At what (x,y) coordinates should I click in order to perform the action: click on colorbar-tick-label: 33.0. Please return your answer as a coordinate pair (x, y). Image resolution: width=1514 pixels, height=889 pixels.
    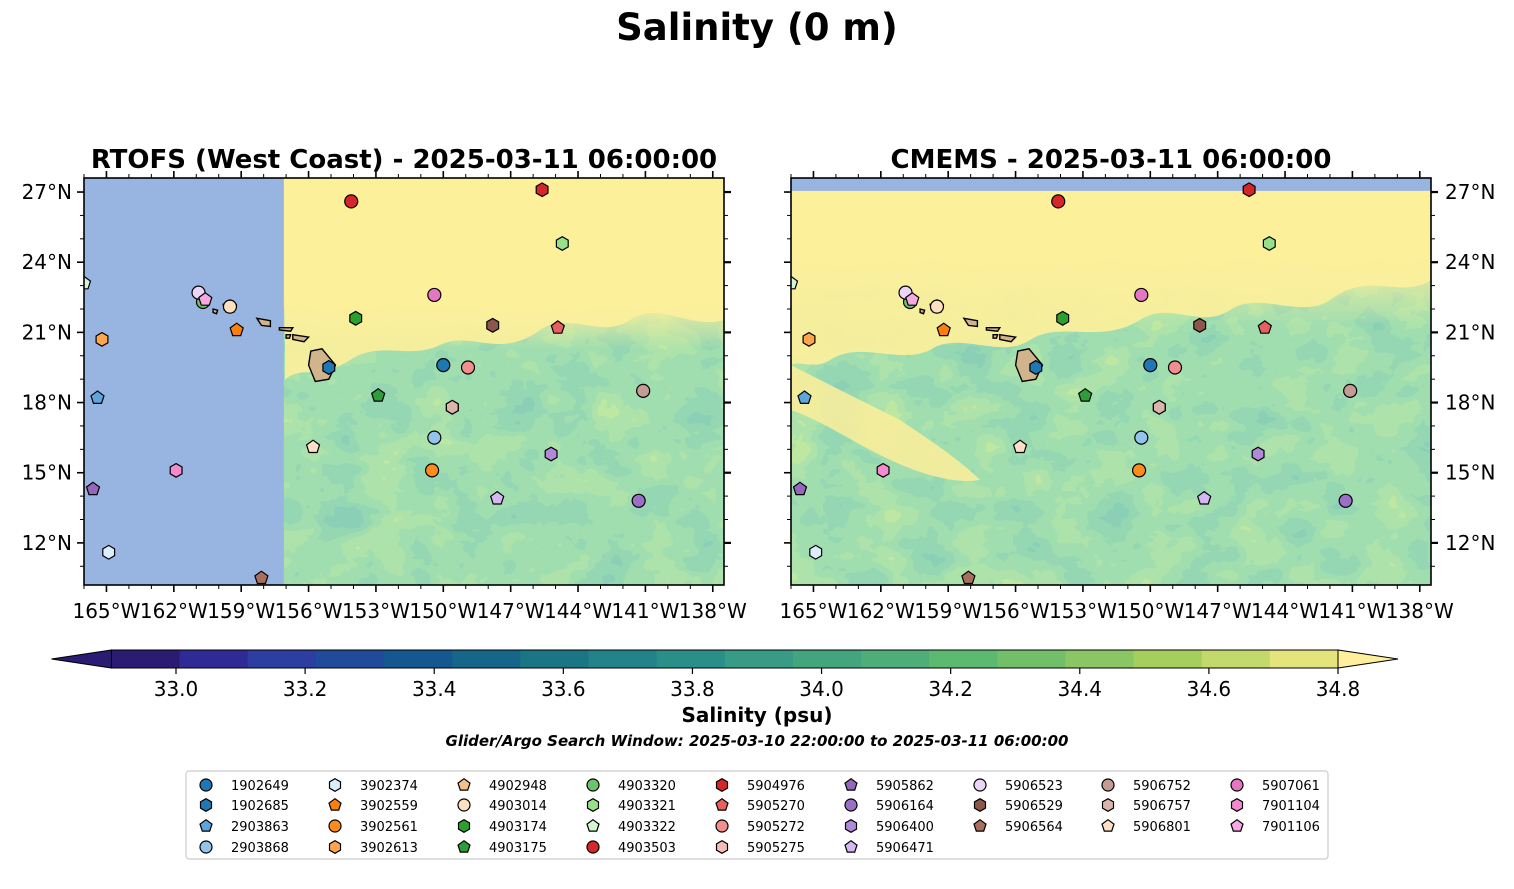
    Looking at the image, I should click on (176, 689).